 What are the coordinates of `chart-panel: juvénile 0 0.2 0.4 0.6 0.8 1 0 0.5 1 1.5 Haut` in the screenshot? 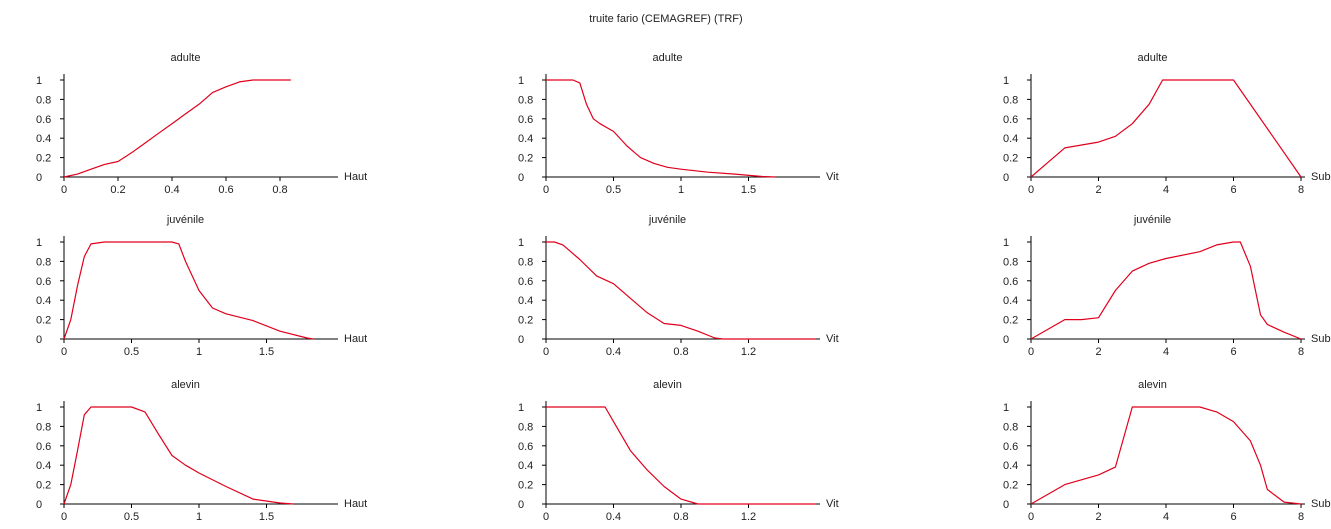 It's located at (201, 286).